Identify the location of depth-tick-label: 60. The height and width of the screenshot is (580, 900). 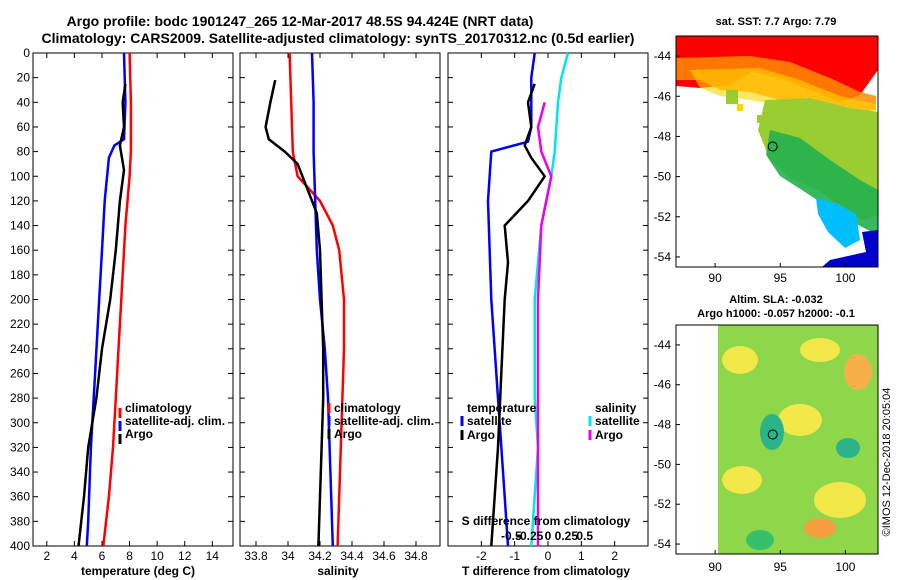
(24, 127).